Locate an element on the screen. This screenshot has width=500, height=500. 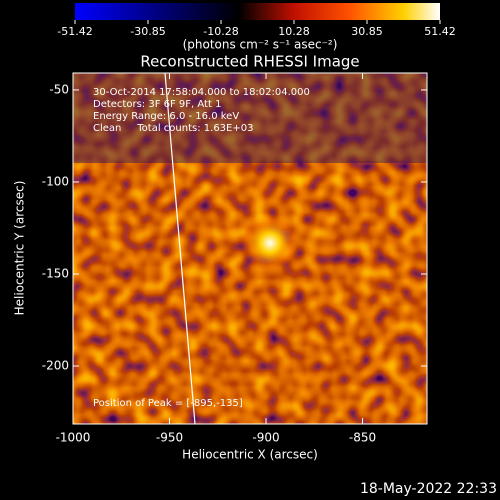
shade is located at coordinates (250, 118).